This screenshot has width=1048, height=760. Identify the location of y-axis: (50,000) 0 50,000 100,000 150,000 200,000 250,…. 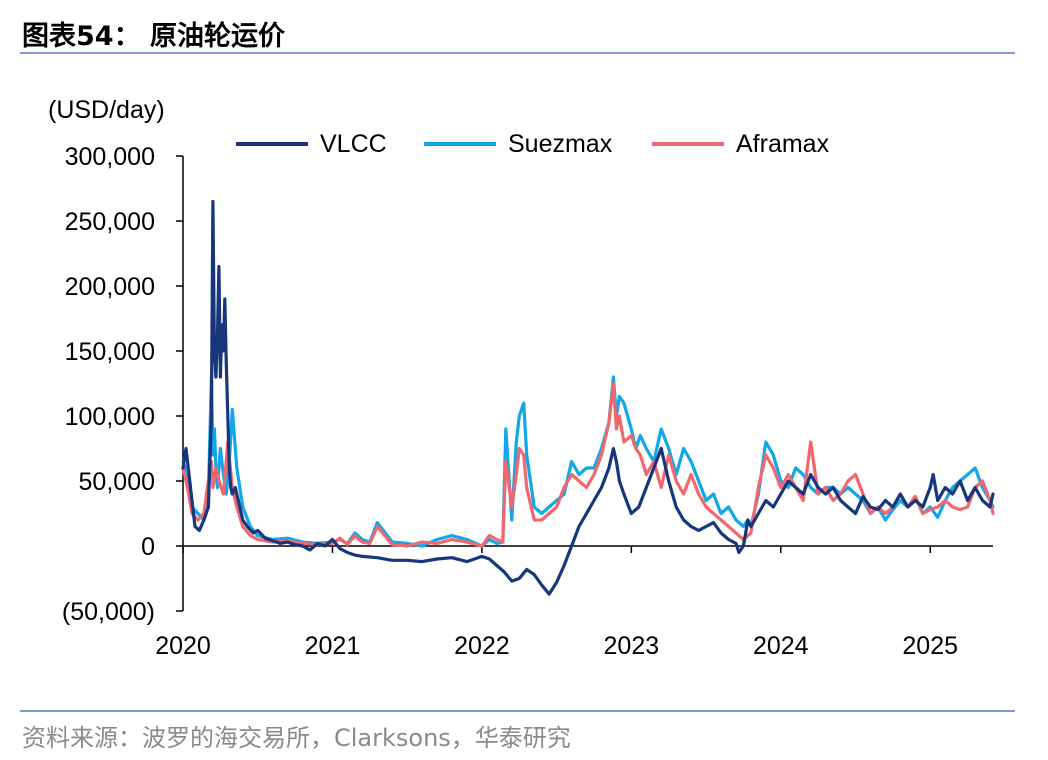
(123, 384).